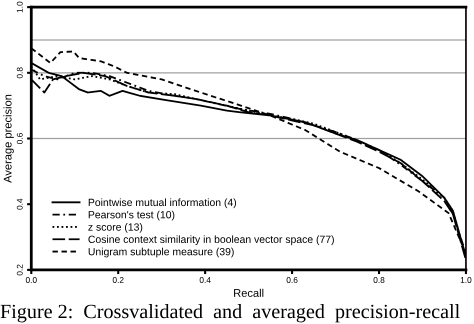 The width and height of the screenshot is (474, 324). Describe the element at coordinates (211, 240) in the screenshot. I see `legend-label: Cosine context similarity in boolean vector space (77)` at that location.